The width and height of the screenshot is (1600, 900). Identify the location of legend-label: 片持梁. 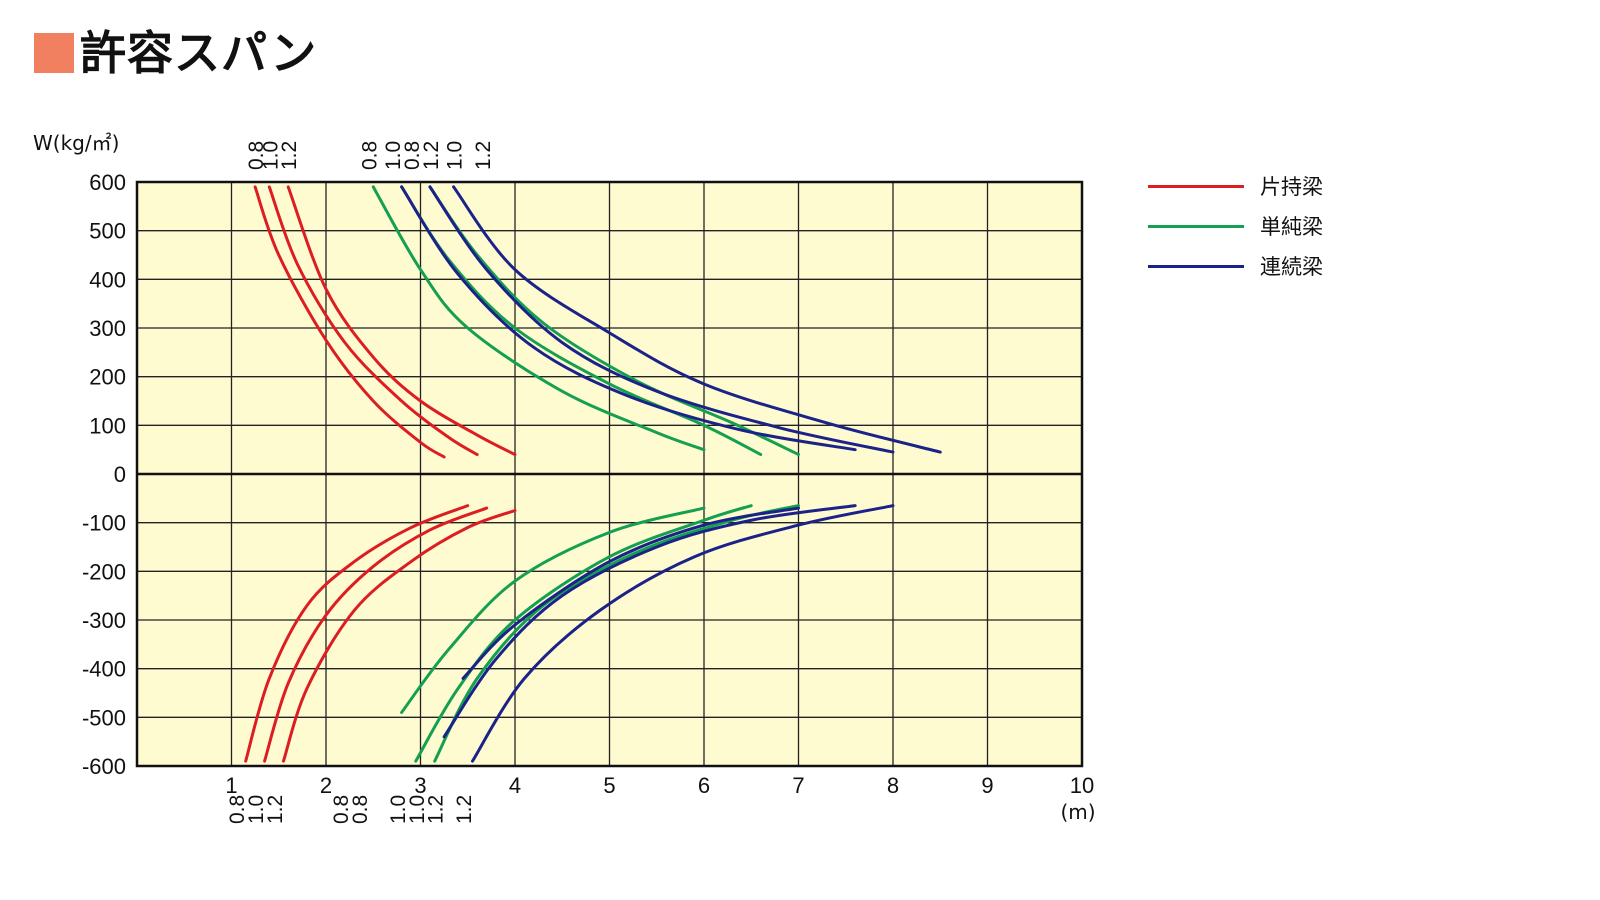
(1291, 187).